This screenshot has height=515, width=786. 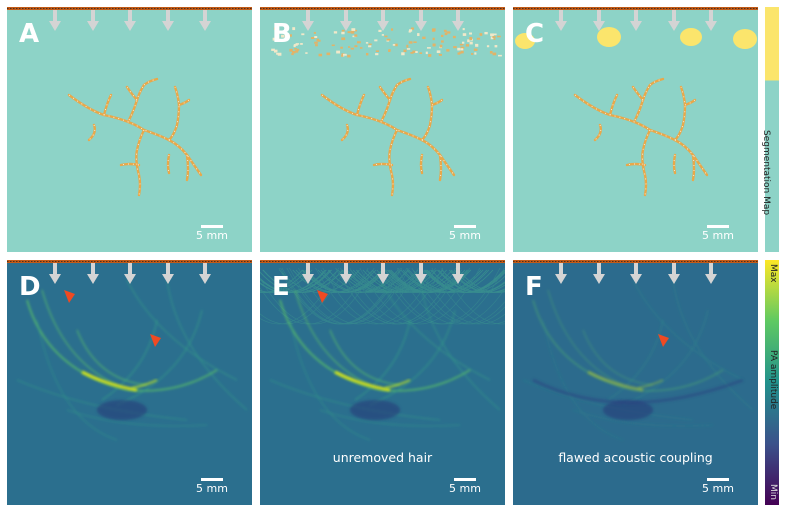 I want to click on pa-background, so click(x=635, y=382).